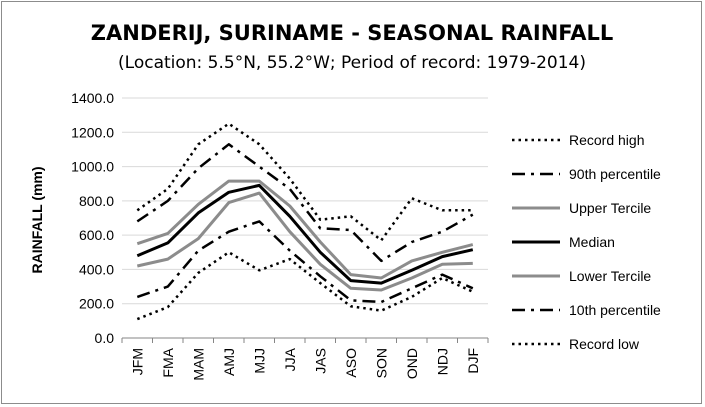  I want to click on series-line-median, so click(305, 234).